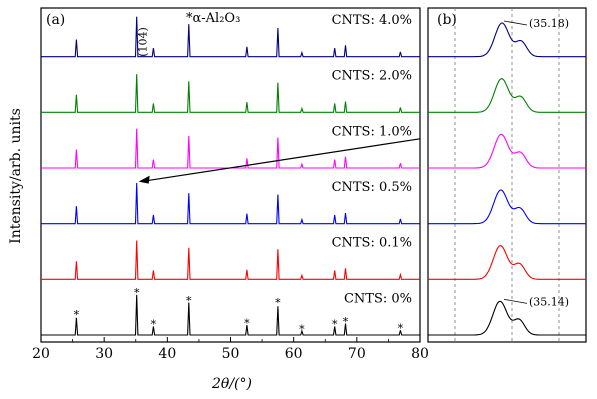  I want to click on x-axis-label: 2θ/(°), so click(231, 384).